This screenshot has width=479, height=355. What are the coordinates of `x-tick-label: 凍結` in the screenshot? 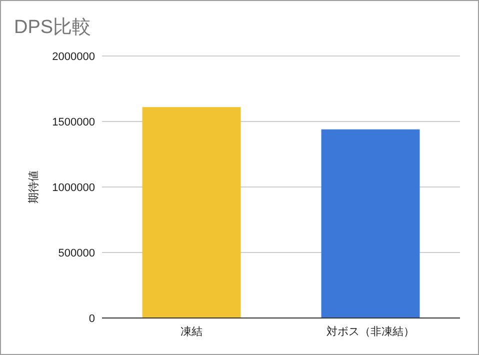 It's located at (191, 331).